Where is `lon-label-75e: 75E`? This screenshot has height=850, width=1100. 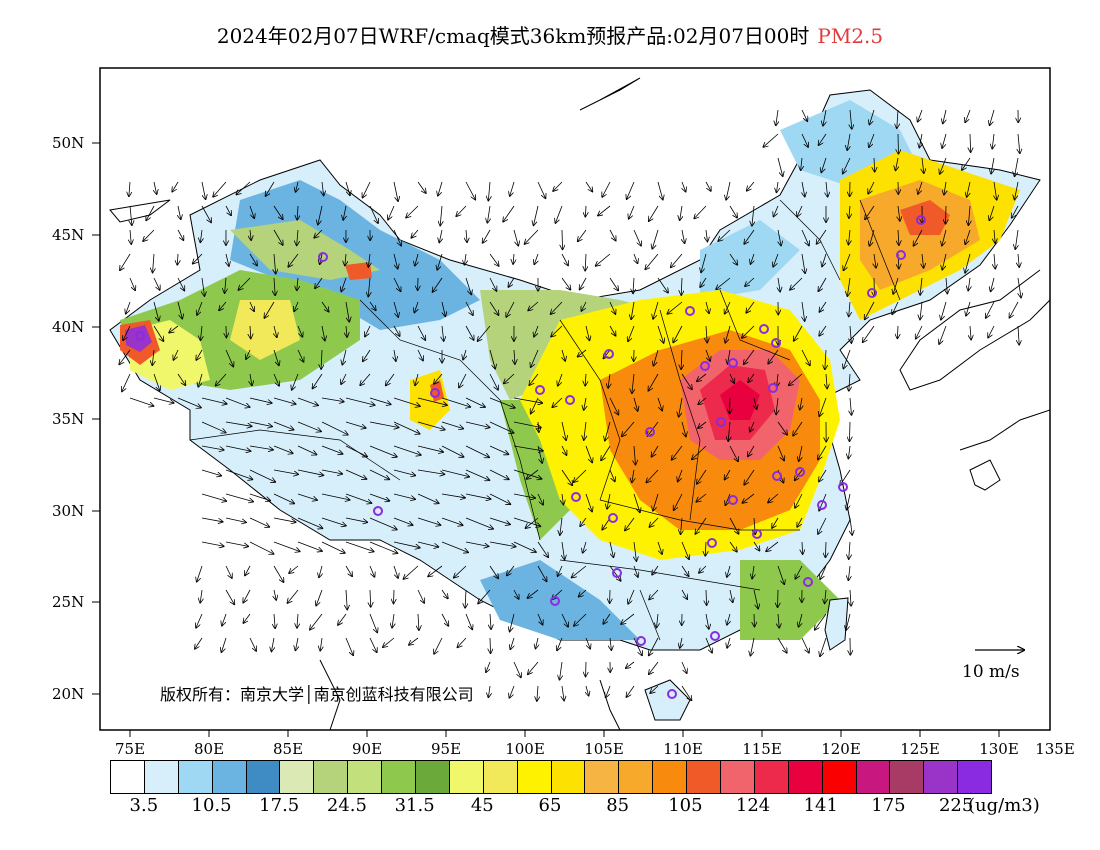 lon-label-75e: 75E is located at coordinates (130, 749).